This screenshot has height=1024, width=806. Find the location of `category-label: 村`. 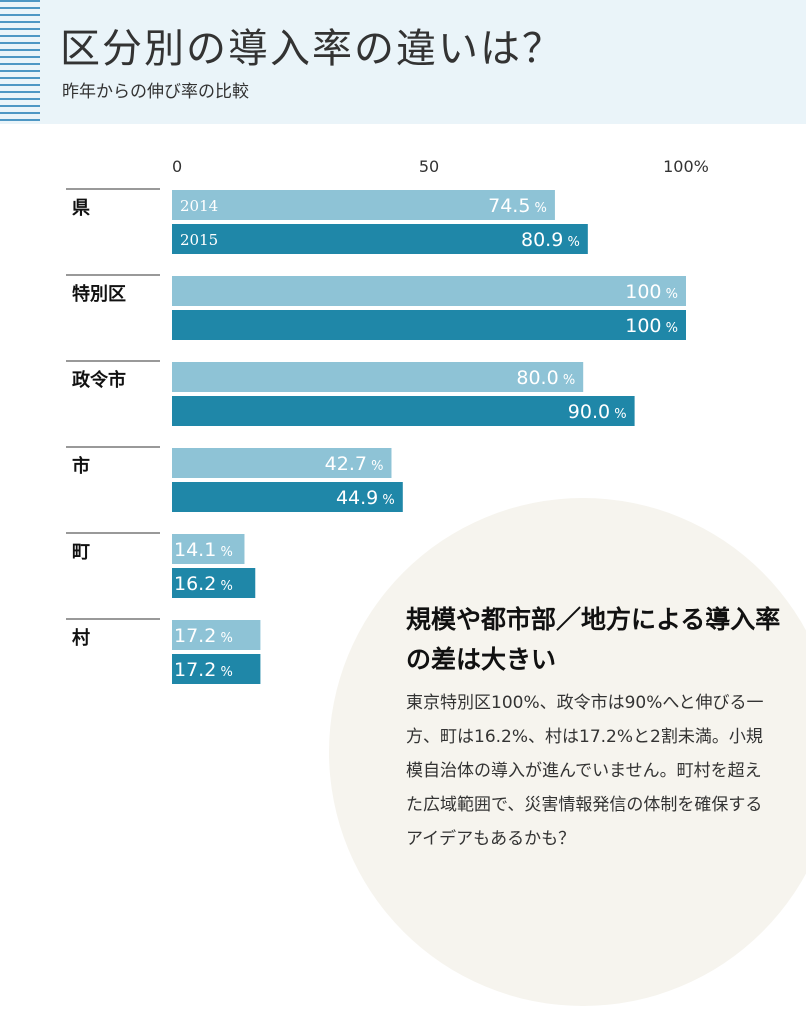

category-label: 村 is located at coordinates (81, 638).